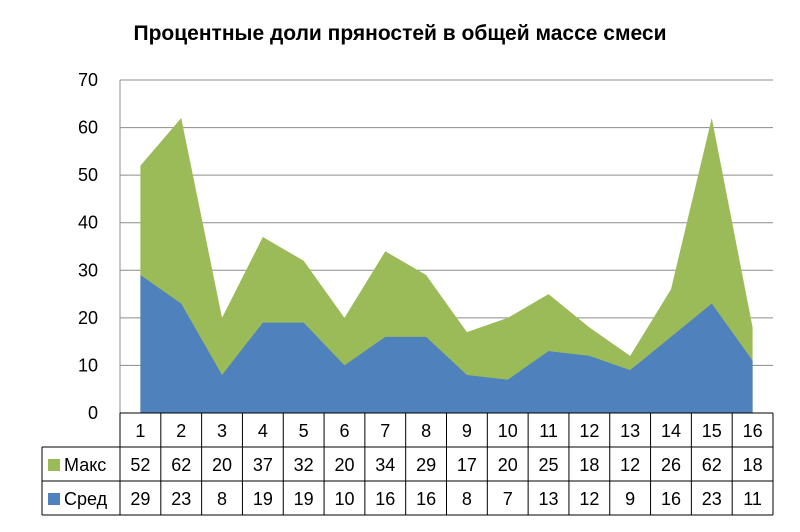  What do you see at coordinates (426, 431) in the screenshot?
I see `x-tick-label: 8` at bounding box center [426, 431].